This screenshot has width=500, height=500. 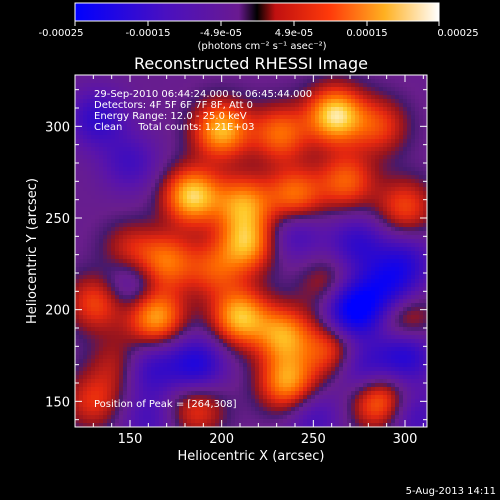 What do you see at coordinates (165, 404) in the screenshot?
I see `annotation-peak-position: Position of Peak = [264,308]` at bounding box center [165, 404].